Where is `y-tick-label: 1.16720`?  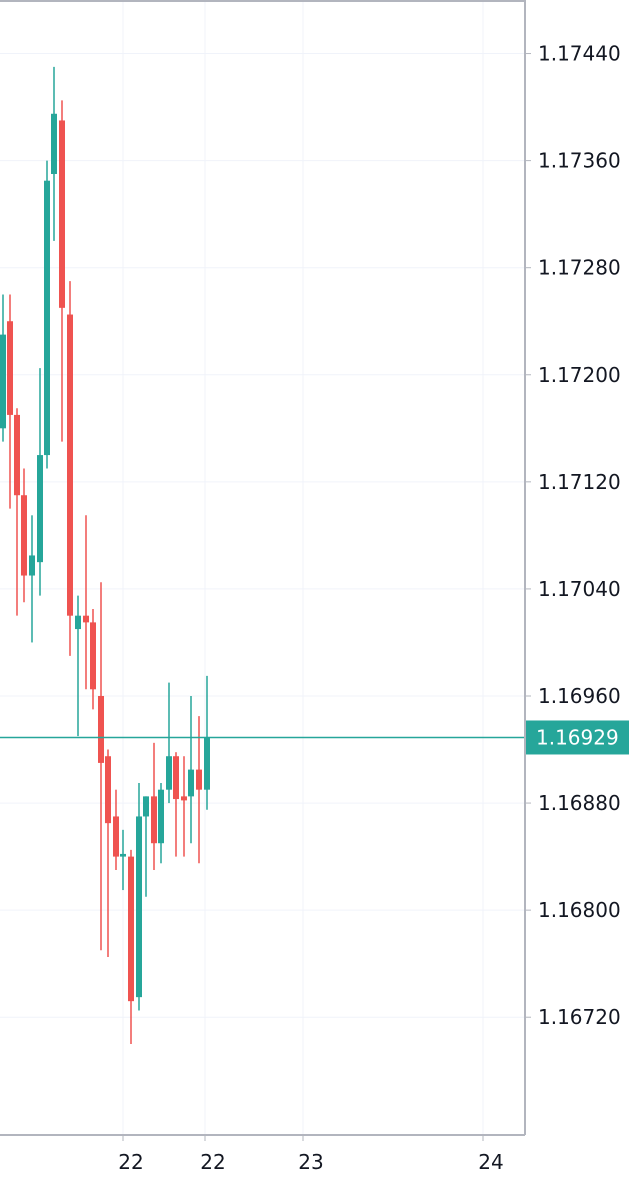 y-tick-label: 1.16720 is located at coordinates (579, 1017).